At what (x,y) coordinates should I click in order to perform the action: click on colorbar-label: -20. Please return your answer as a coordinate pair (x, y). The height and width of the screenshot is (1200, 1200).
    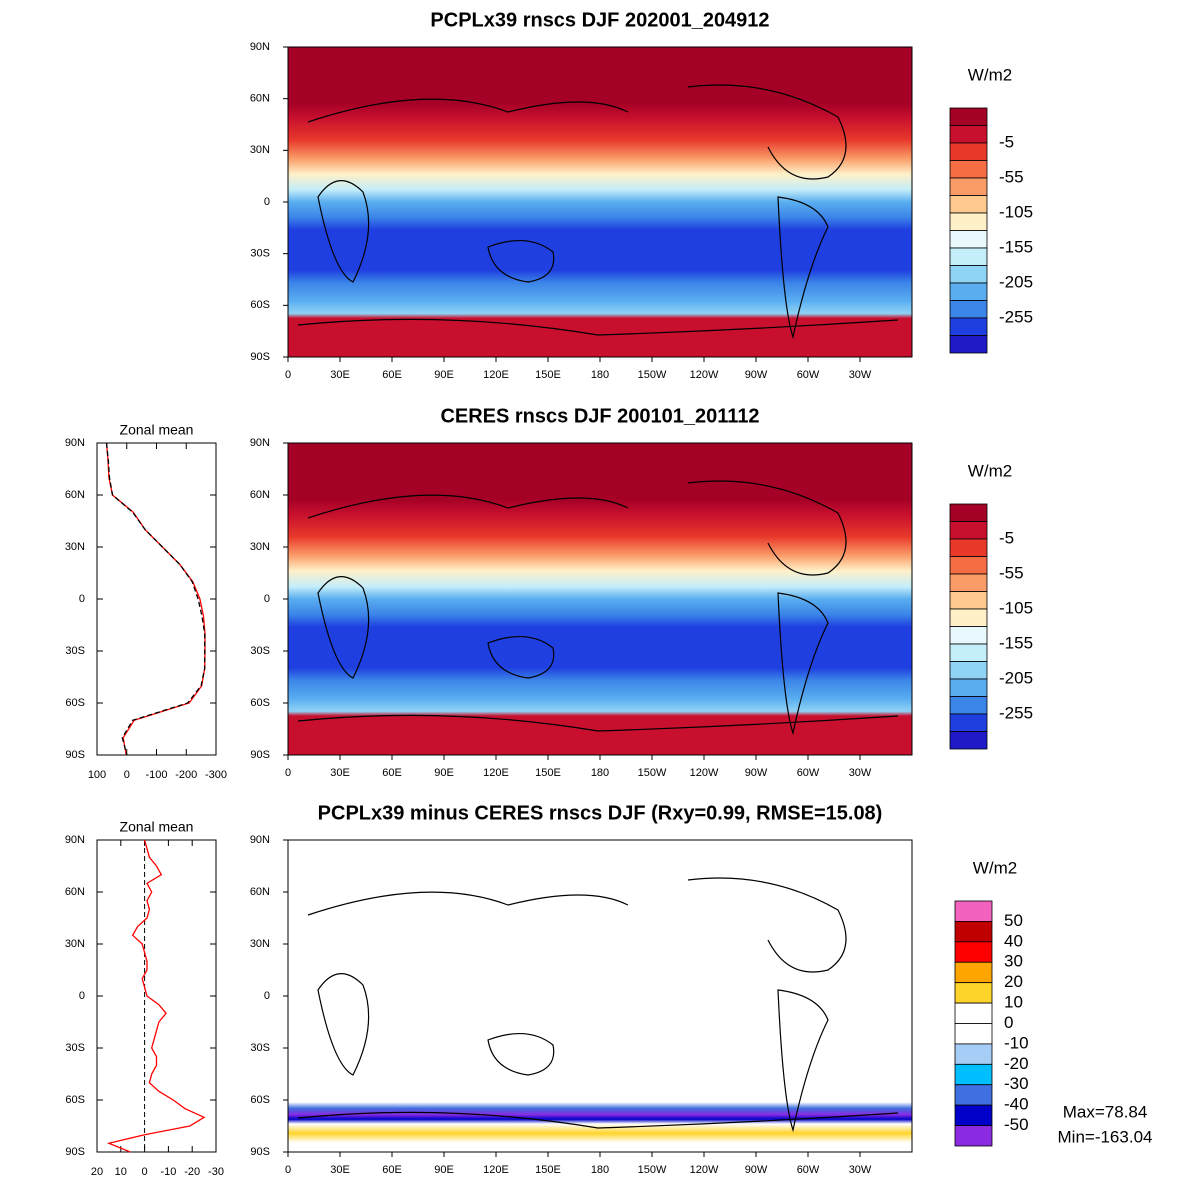
    Looking at the image, I should click on (1016, 1063).